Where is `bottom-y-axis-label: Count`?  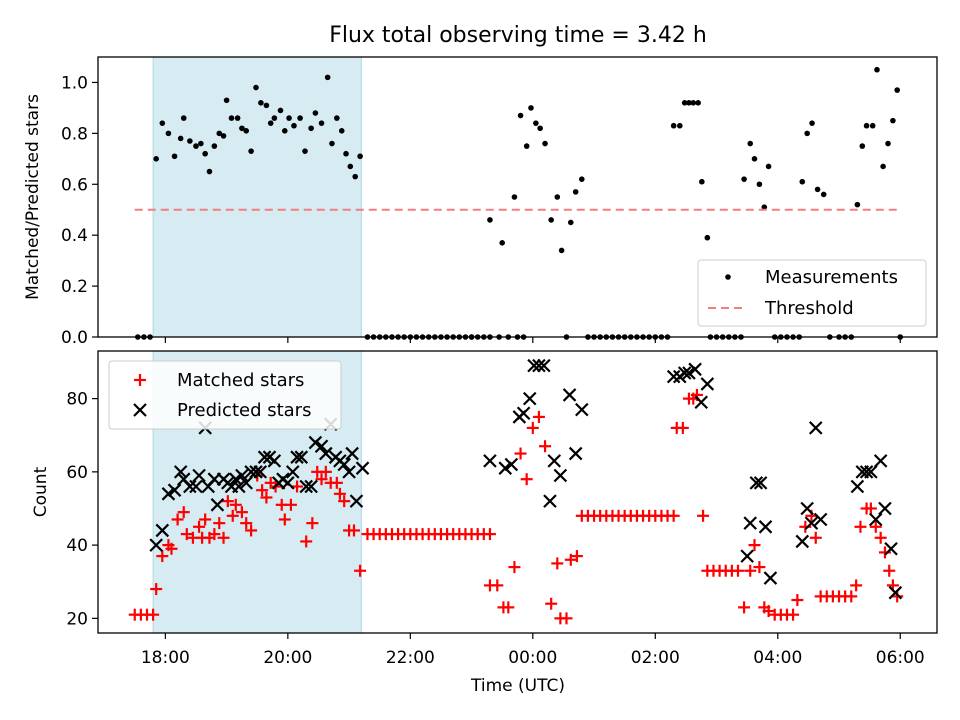 bottom-y-axis-label: Count is located at coordinates (41, 491).